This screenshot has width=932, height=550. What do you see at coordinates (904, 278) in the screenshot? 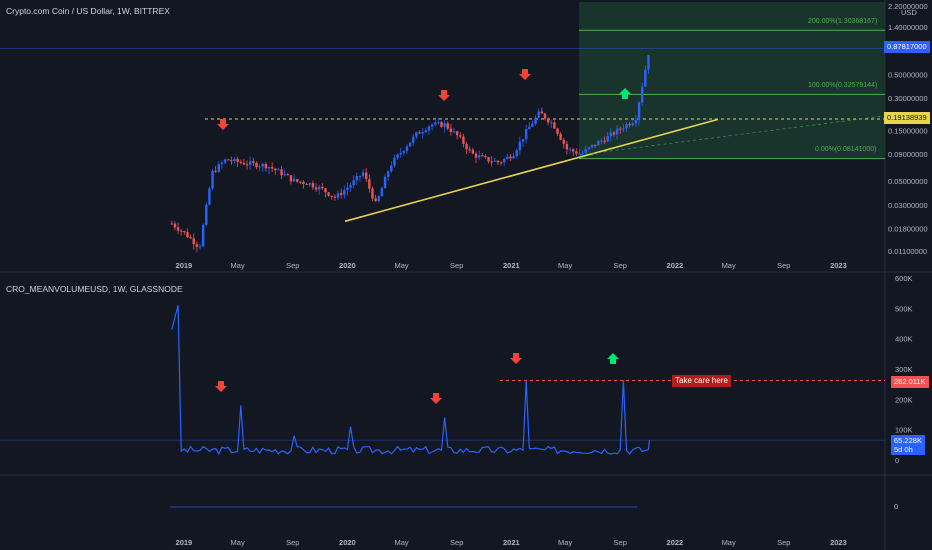
I see `volume-axis-tick: 600K` at bounding box center [904, 278].